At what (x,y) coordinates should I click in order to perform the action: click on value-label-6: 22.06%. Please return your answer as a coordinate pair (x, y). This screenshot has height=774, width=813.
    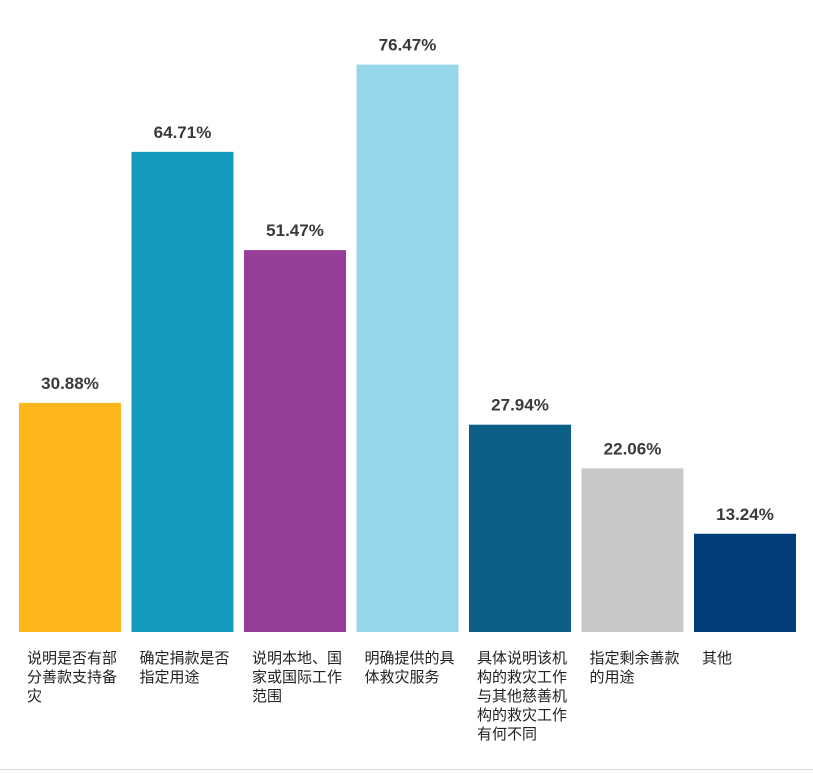
    Looking at the image, I should click on (633, 448).